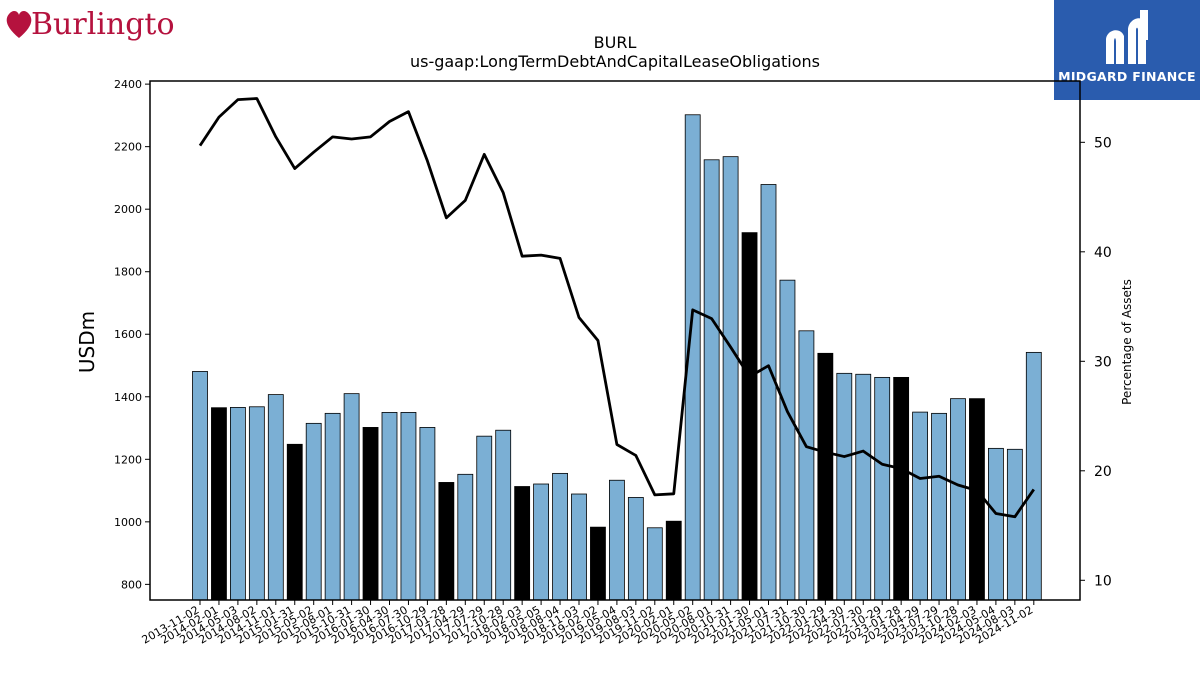 The image size is (1200, 675). Describe the element at coordinates (87, 342) in the screenshot. I see `y-axis-label: USDm` at that location.